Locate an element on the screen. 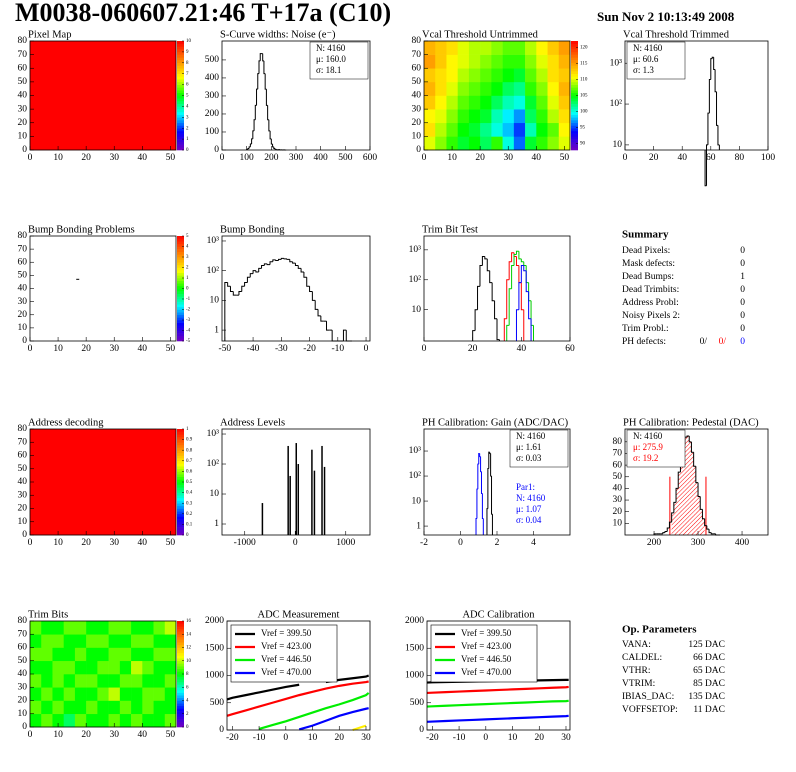 The image size is (796, 772). stats-line: μ: 275.9 is located at coordinates (648, 447).